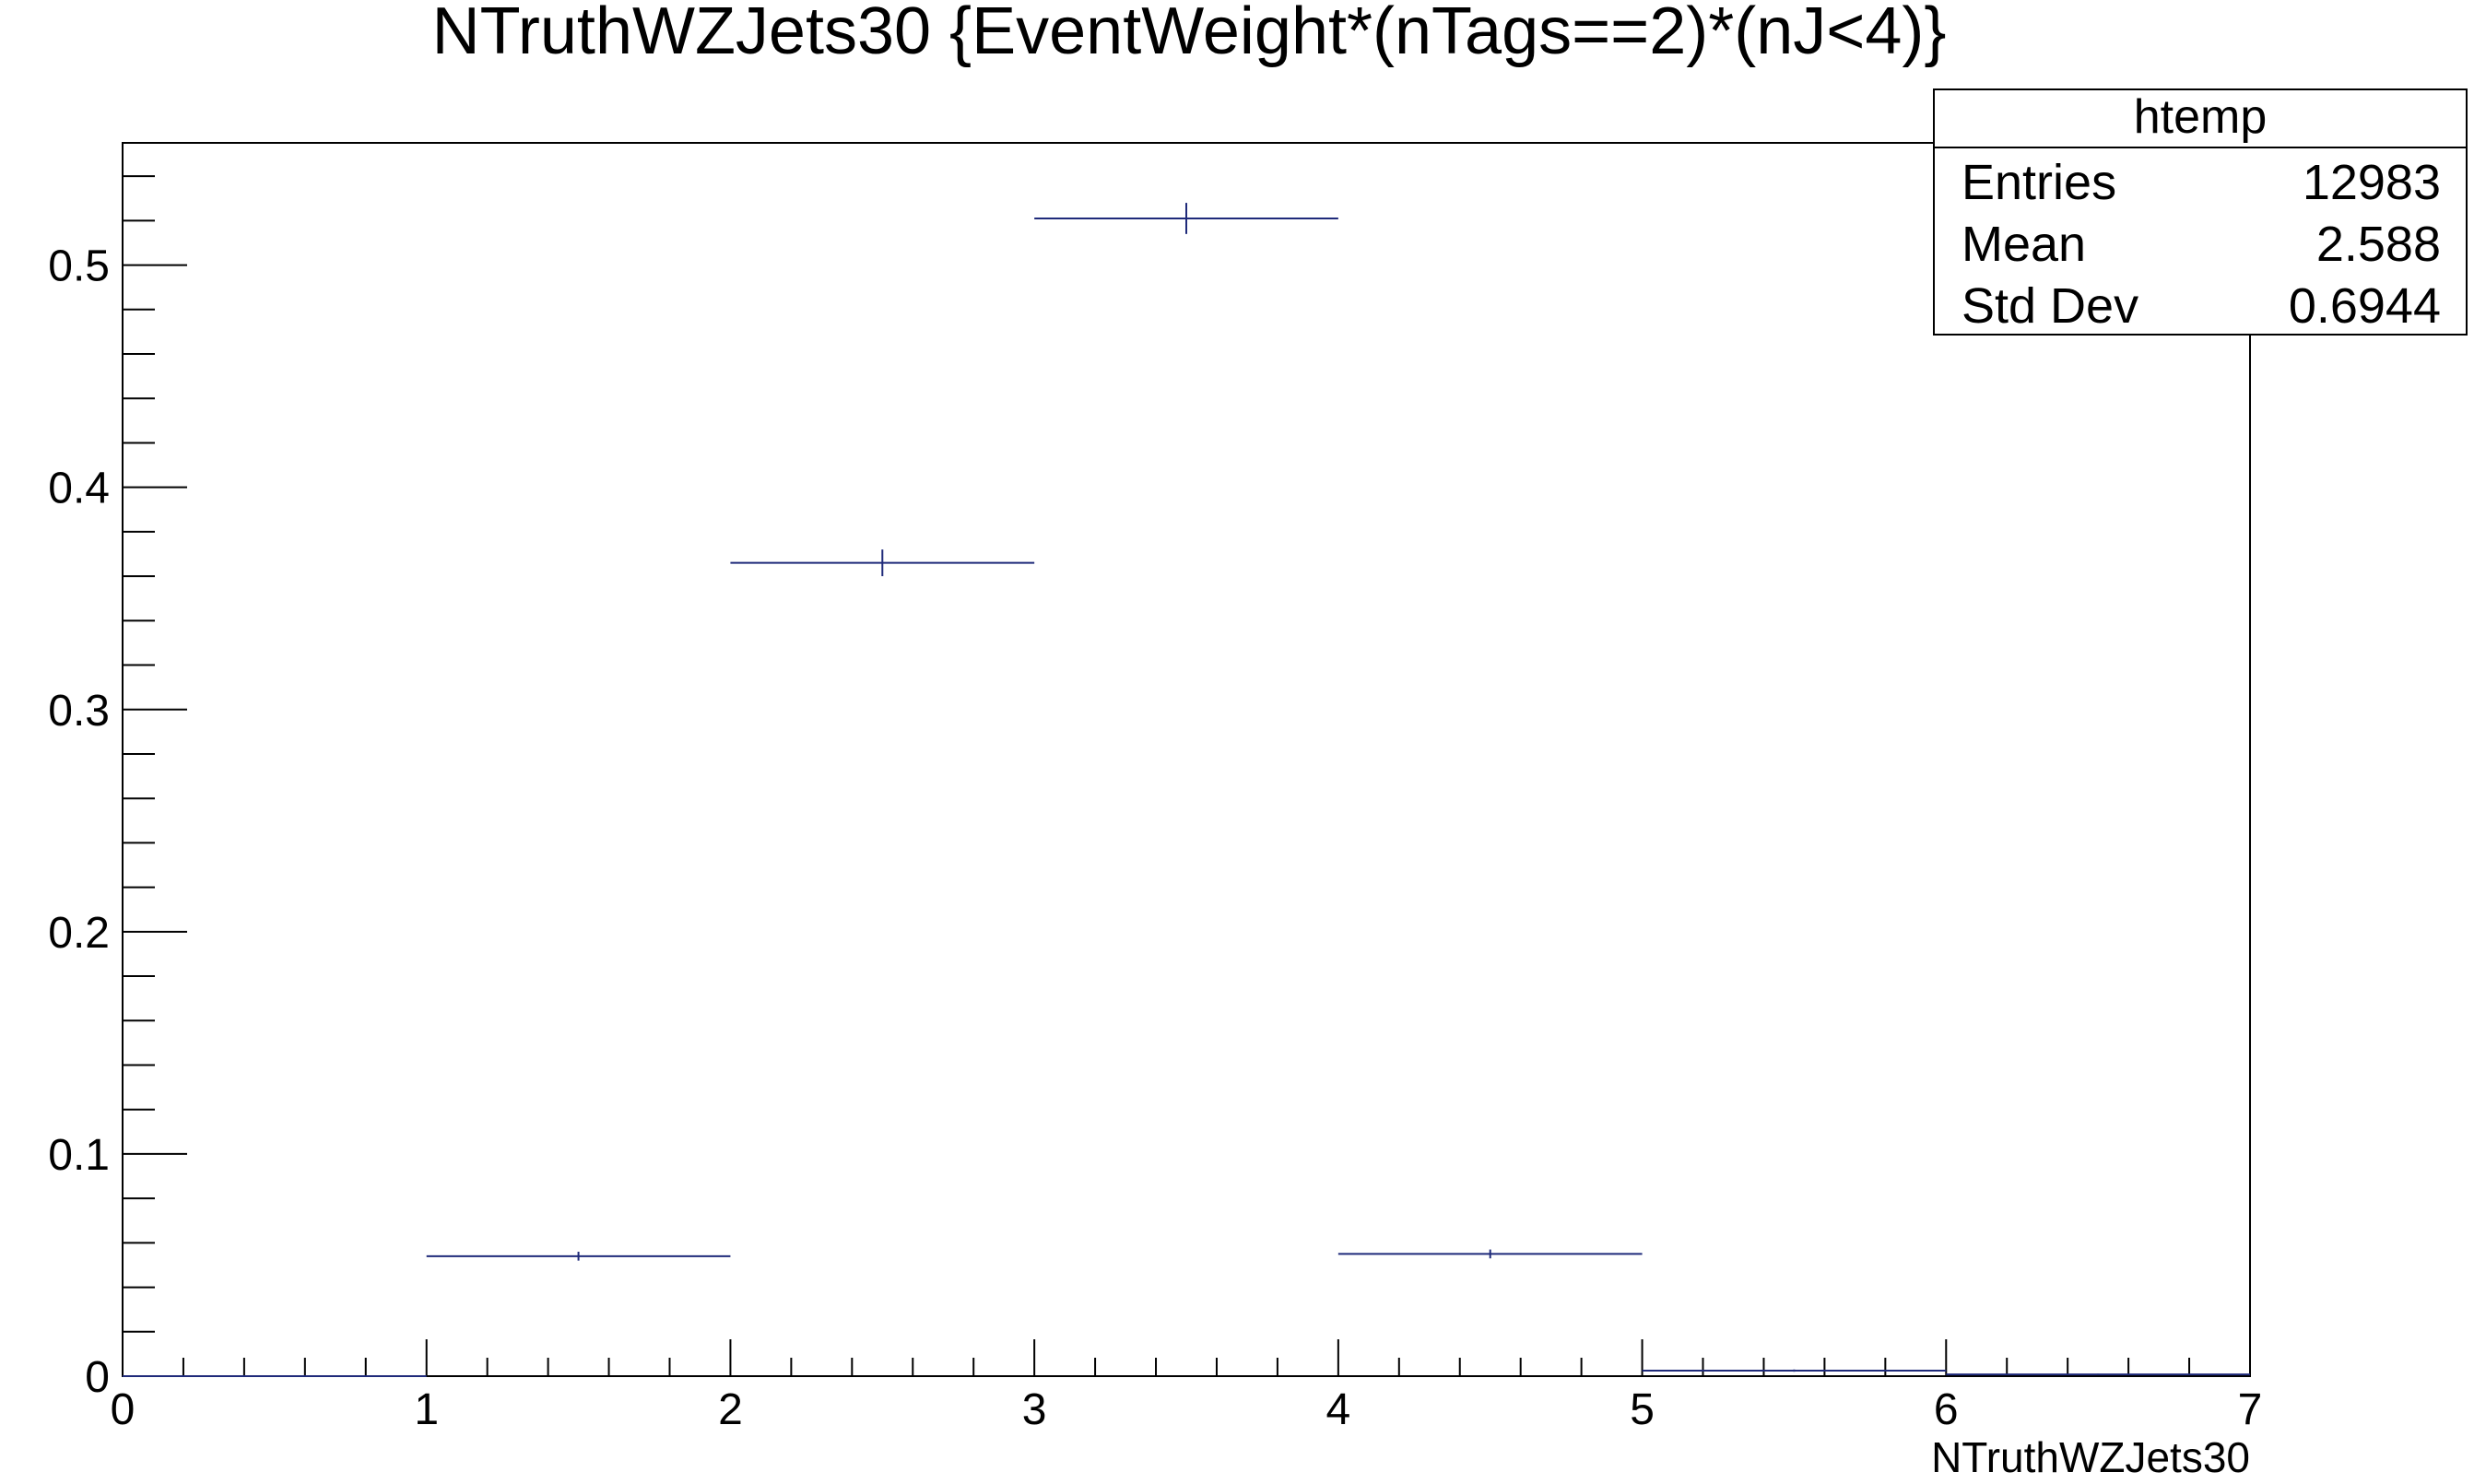 The image size is (2474, 1484). What do you see at coordinates (1338, 1410) in the screenshot?
I see `x-tick-label: 4` at bounding box center [1338, 1410].